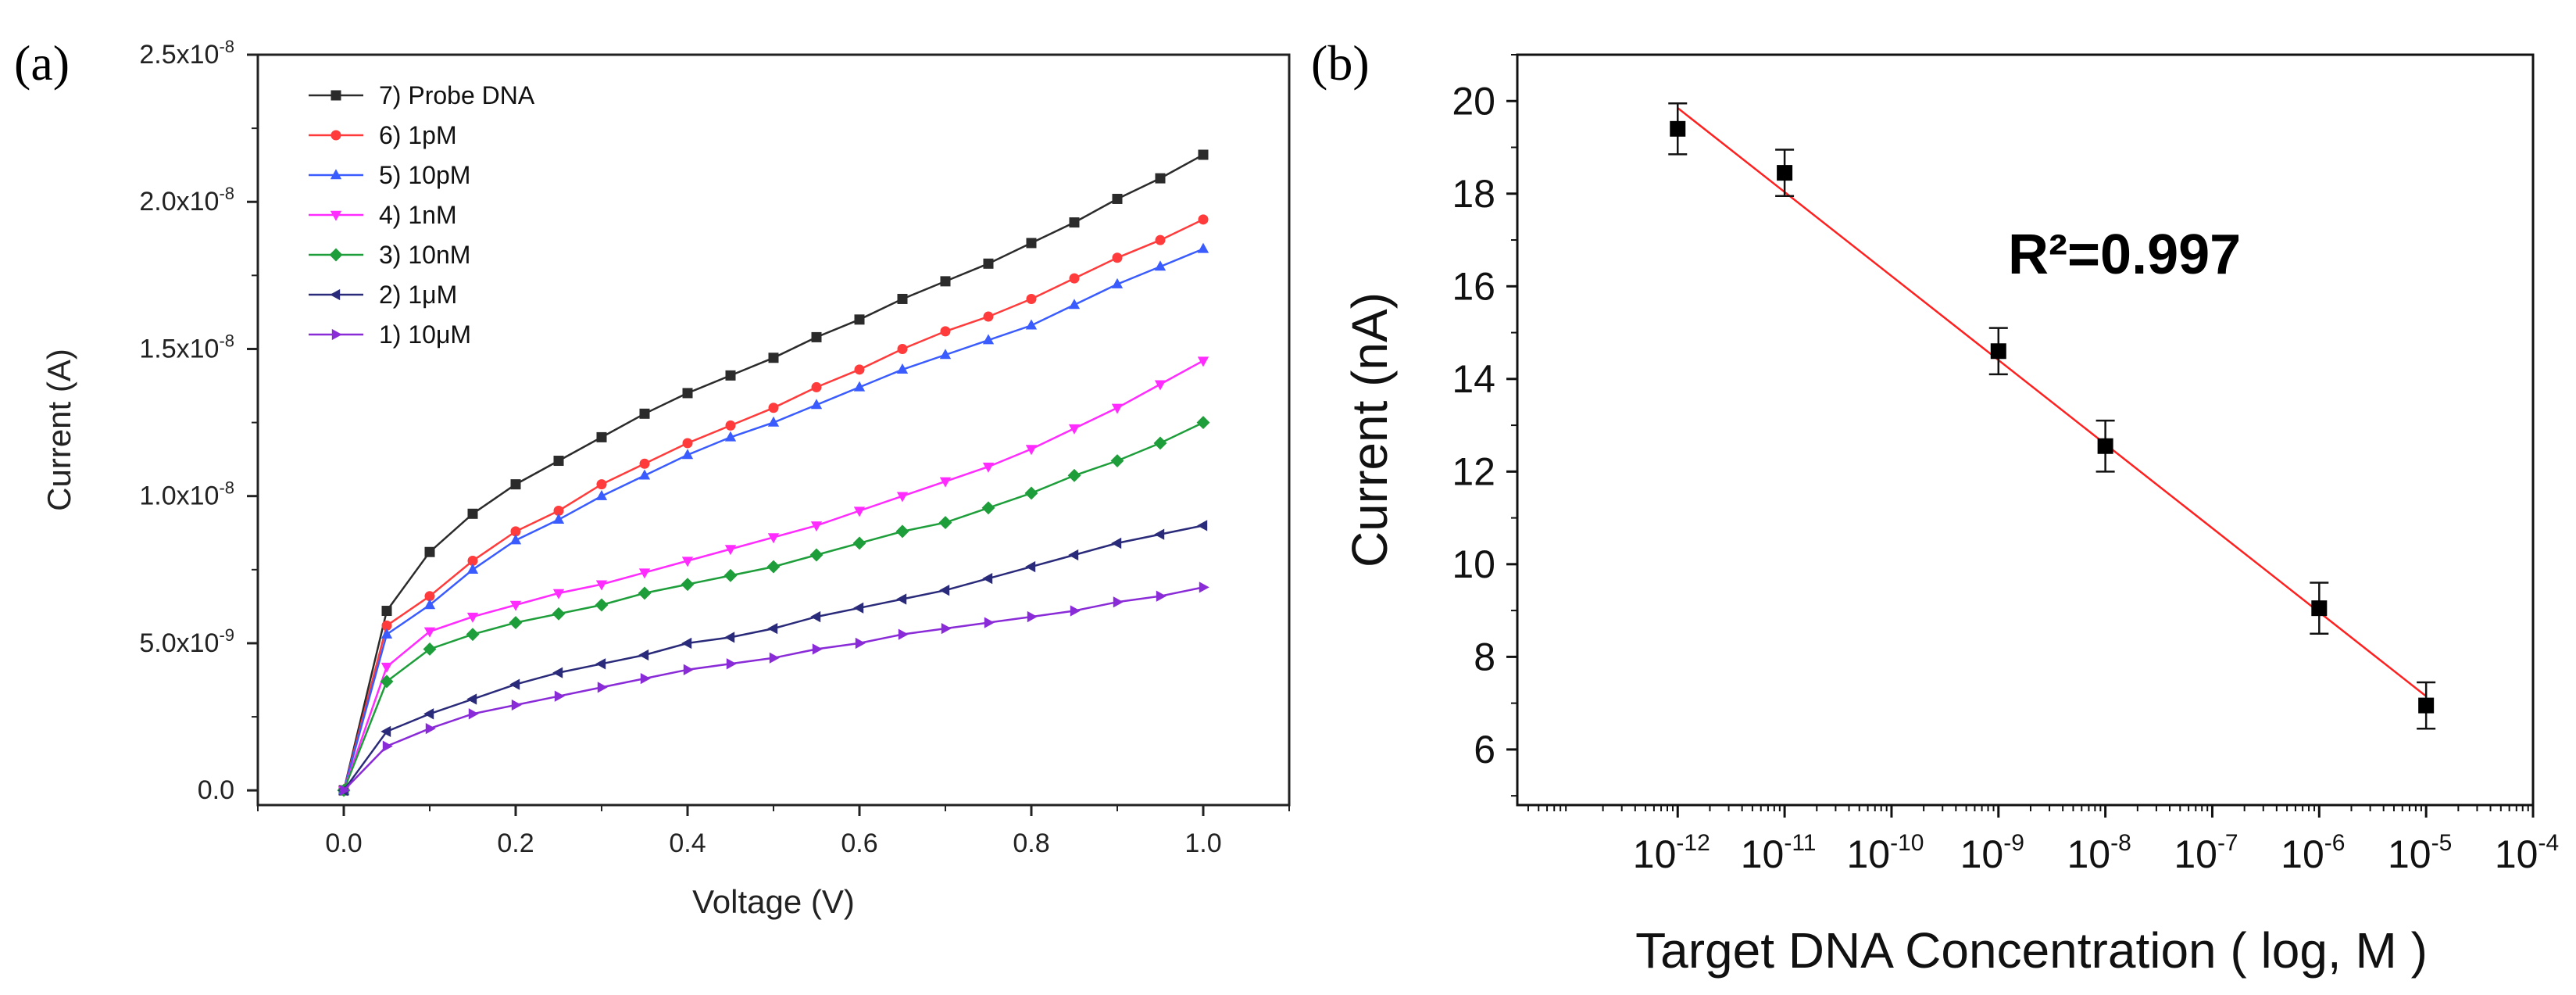  I want to click on series-3-10nm, so click(774, 606).